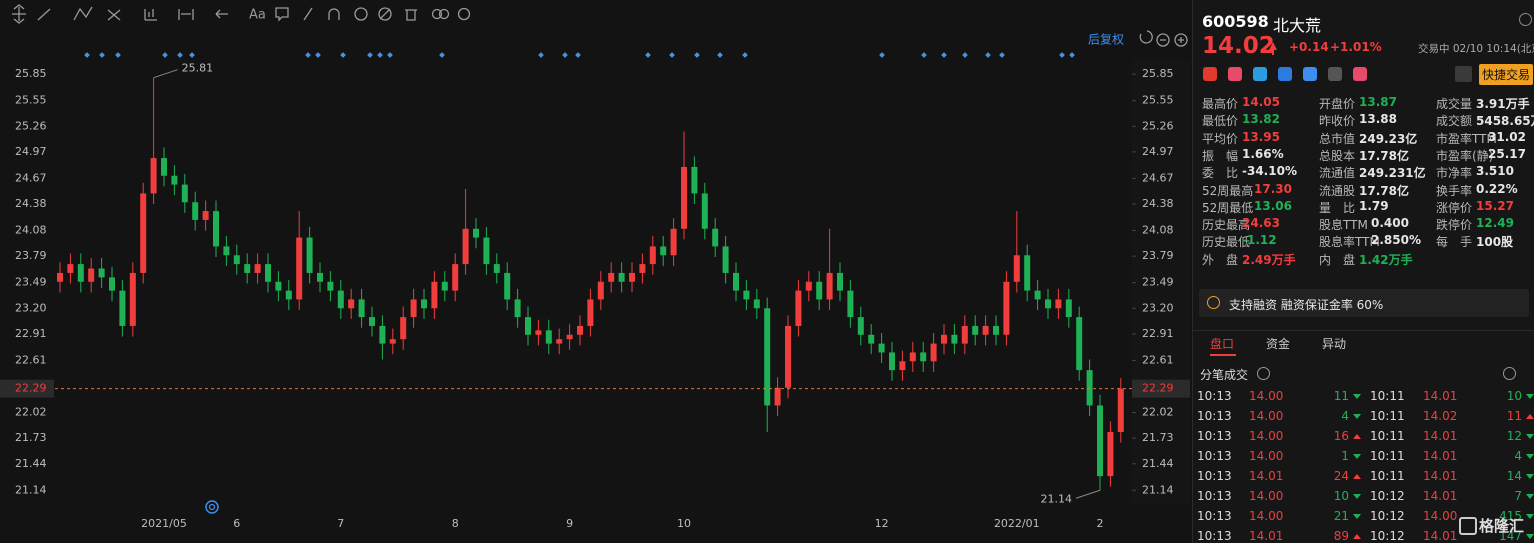 Image resolution: width=1534 pixels, height=543 pixels. Describe the element at coordinates (1341, 496) in the screenshot. I see `trade-volume: 10` at that location.